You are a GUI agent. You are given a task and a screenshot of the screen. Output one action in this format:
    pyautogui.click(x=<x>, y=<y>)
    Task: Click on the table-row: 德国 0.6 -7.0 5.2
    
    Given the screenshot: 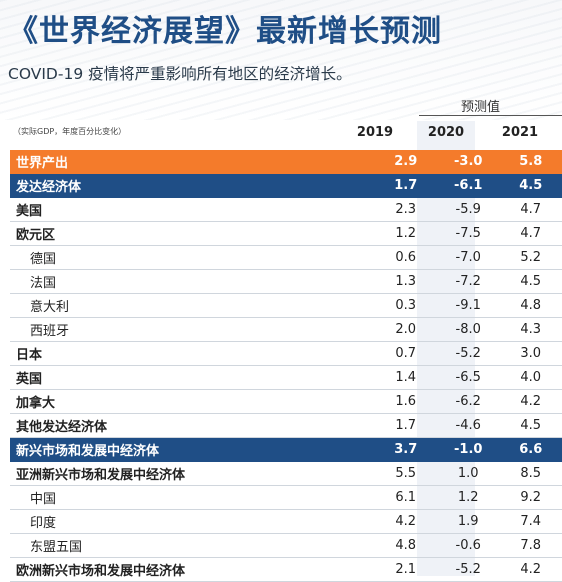 What is the action you would take?
    pyautogui.click(x=286, y=257)
    